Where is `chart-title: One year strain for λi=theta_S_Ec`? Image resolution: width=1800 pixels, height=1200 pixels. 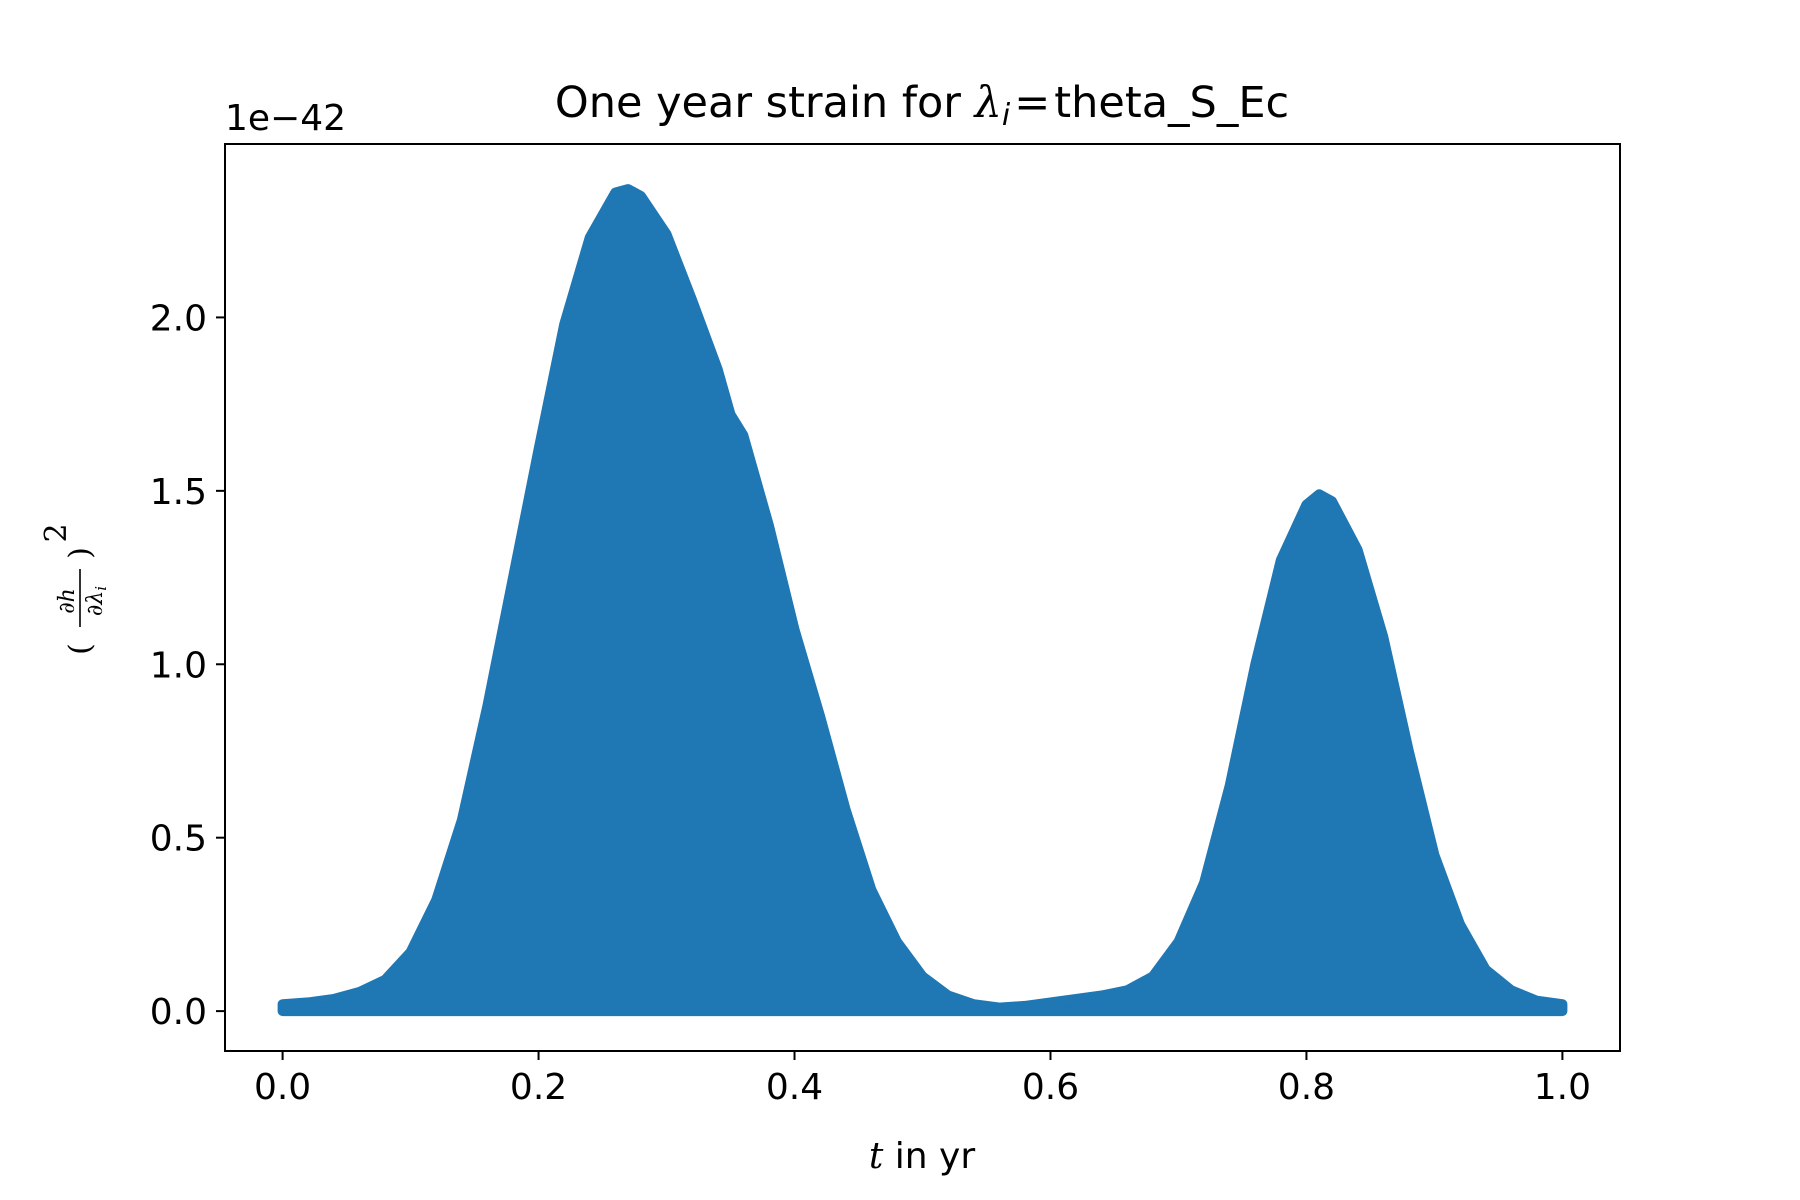 chart-title: One year strain for λi=theta_S_Ec is located at coordinates (922, 105).